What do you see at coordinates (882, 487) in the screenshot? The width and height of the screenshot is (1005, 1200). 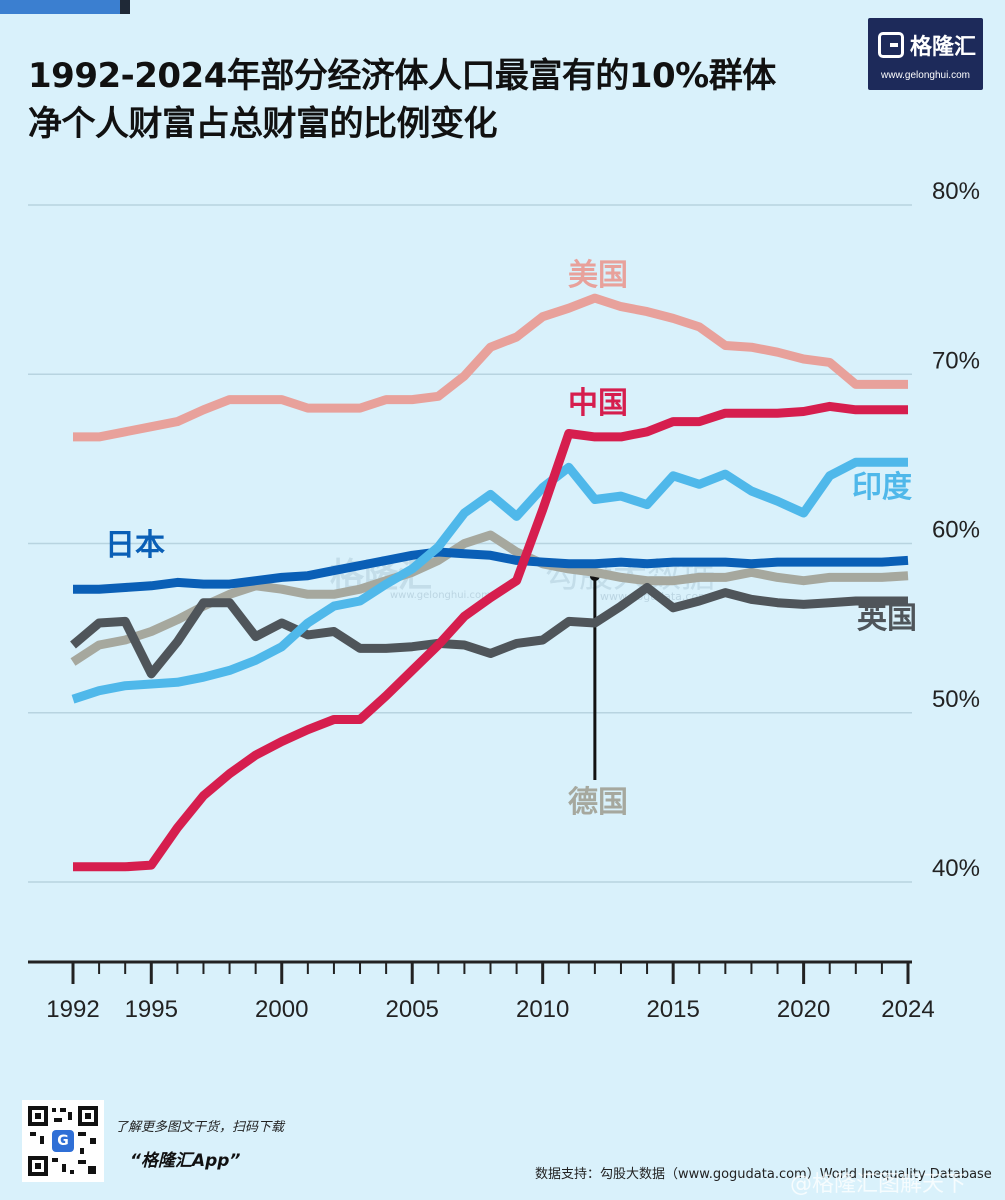 I see `series-label-india: 印度` at bounding box center [882, 487].